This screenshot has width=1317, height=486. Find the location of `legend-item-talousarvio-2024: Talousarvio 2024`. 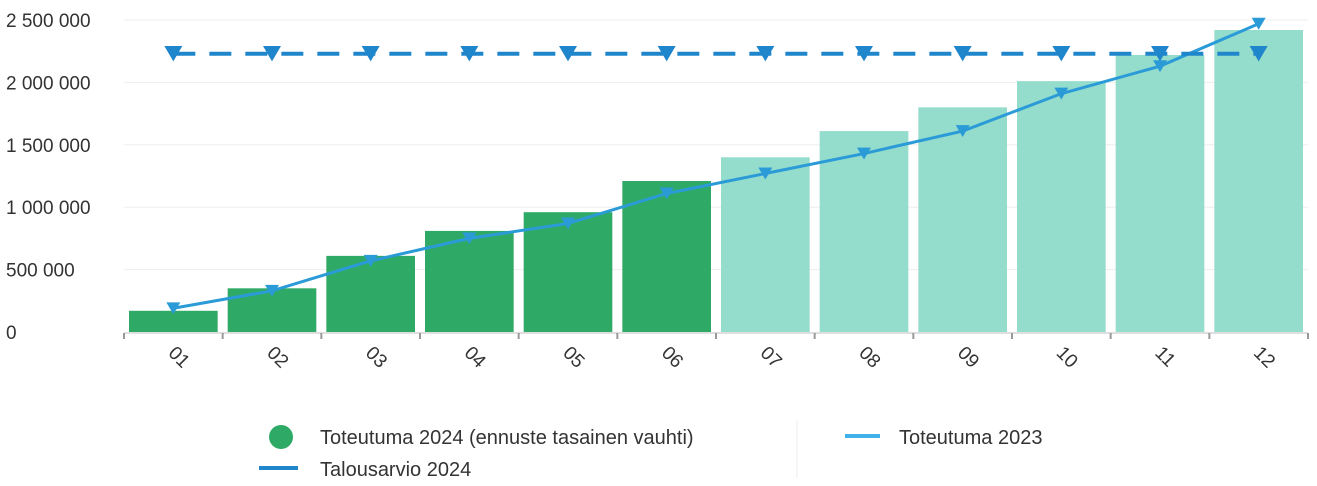

legend-item-talousarvio-2024: Talousarvio 2024 is located at coordinates (365, 470).